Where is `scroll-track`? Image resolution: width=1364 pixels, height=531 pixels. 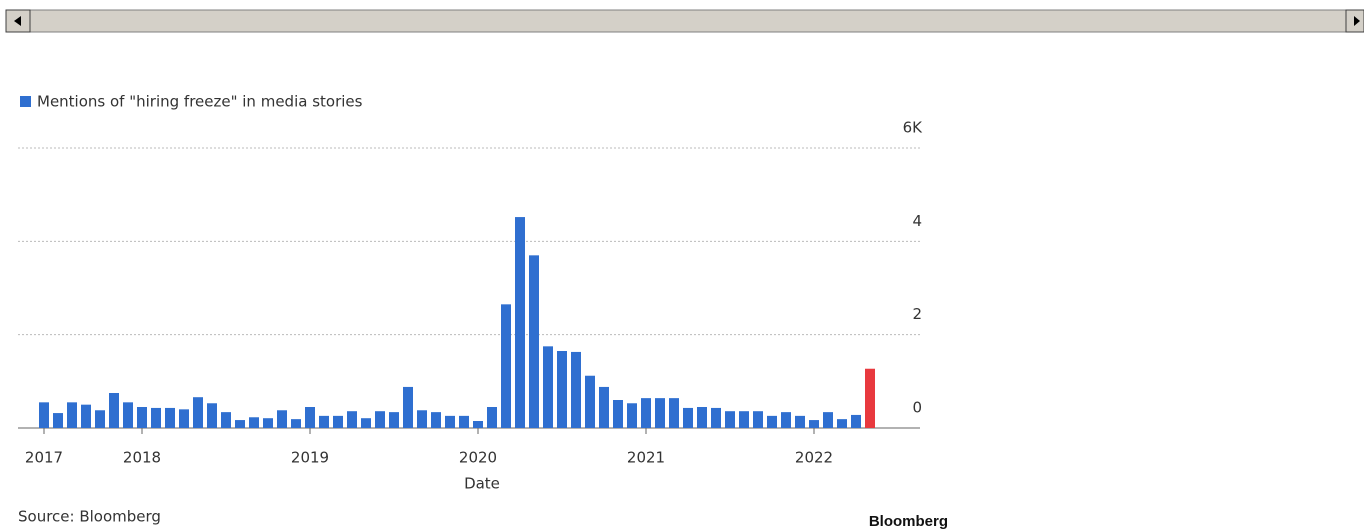 scroll-track is located at coordinates (682, 21).